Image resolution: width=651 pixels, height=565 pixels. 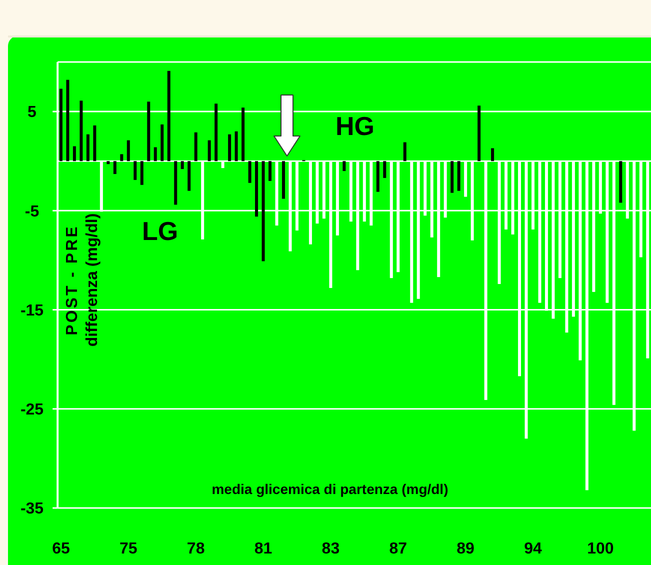 What do you see at coordinates (330, 489) in the screenshot?
I see `x-axis-title: media glicemica di partenza (mg/dl)` at bounding box center [330, 489].